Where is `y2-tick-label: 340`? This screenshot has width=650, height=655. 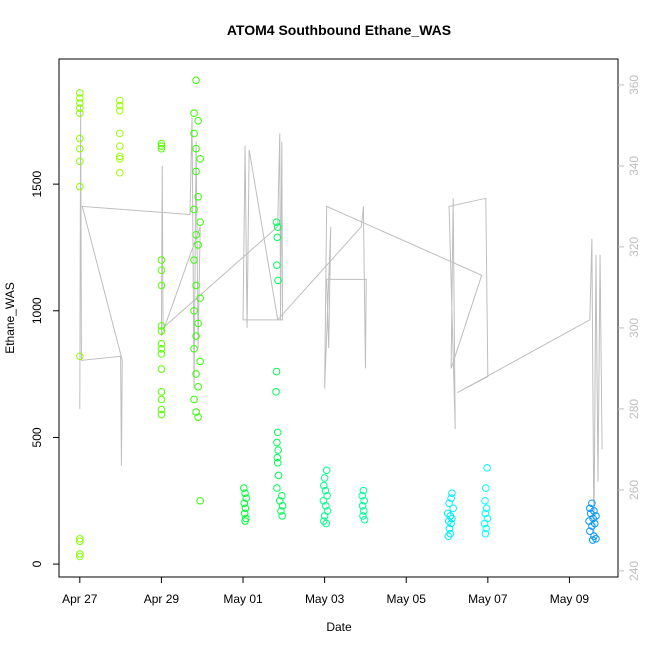
y2-tick-label: 340 is located at coordinates (634, 166).